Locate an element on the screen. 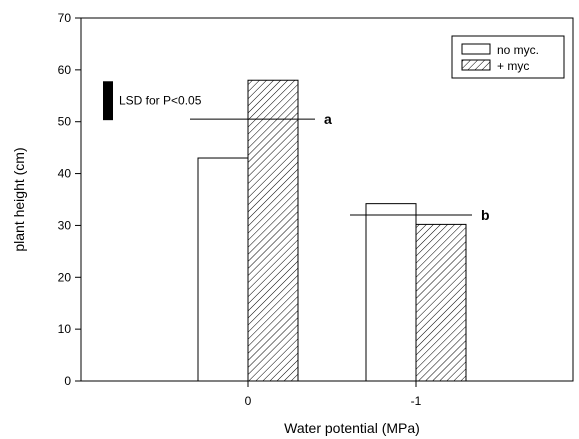 This screenshot has height=439, width=579. group-letter-b: b is located at coordinates (485, 215).